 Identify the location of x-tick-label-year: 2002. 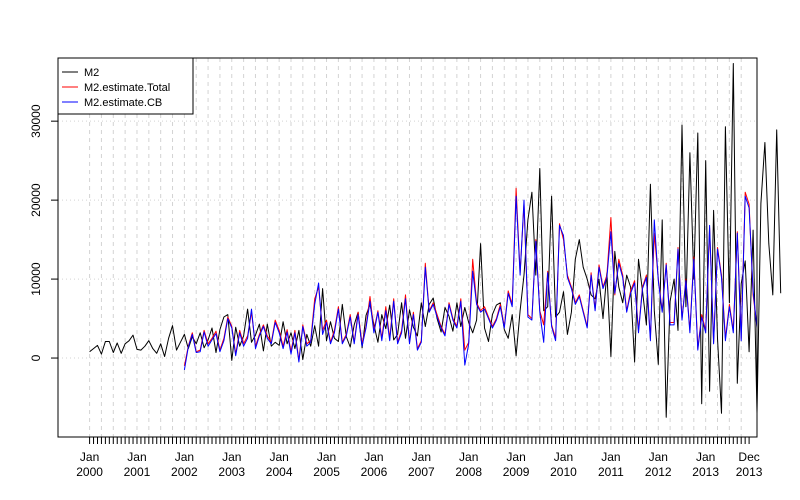
(184, 472).